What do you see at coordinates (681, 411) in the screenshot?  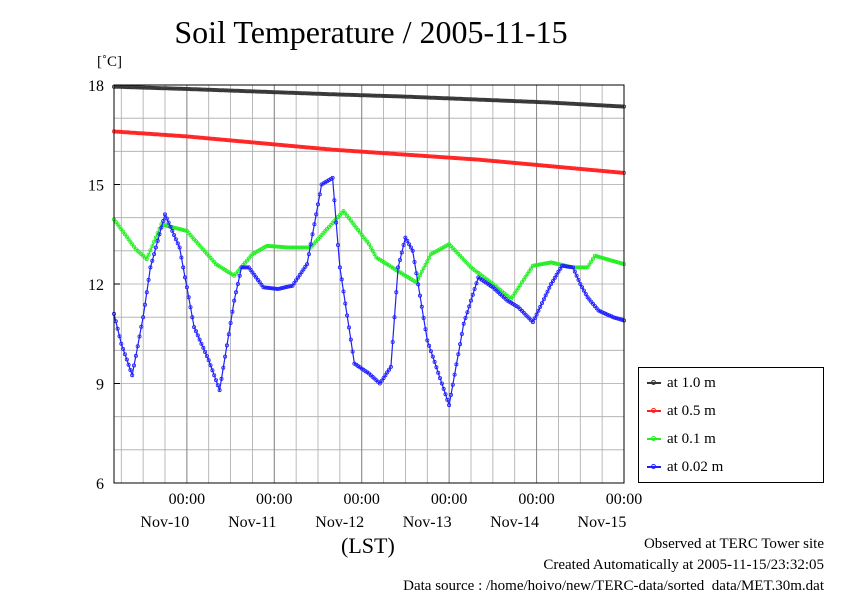 I see `legend-item: at 0.5 m` at bounding box center [681, 411].